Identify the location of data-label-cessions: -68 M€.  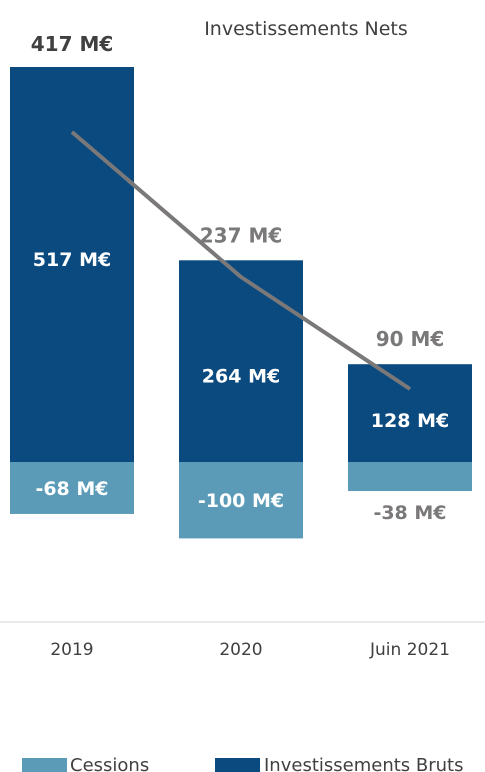
(71, 489).